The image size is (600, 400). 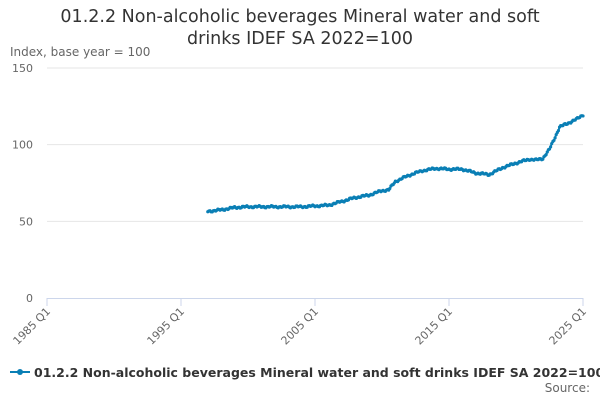 I want to click on x-tick-label: 2025 Q1, so click(x=568, y=326).